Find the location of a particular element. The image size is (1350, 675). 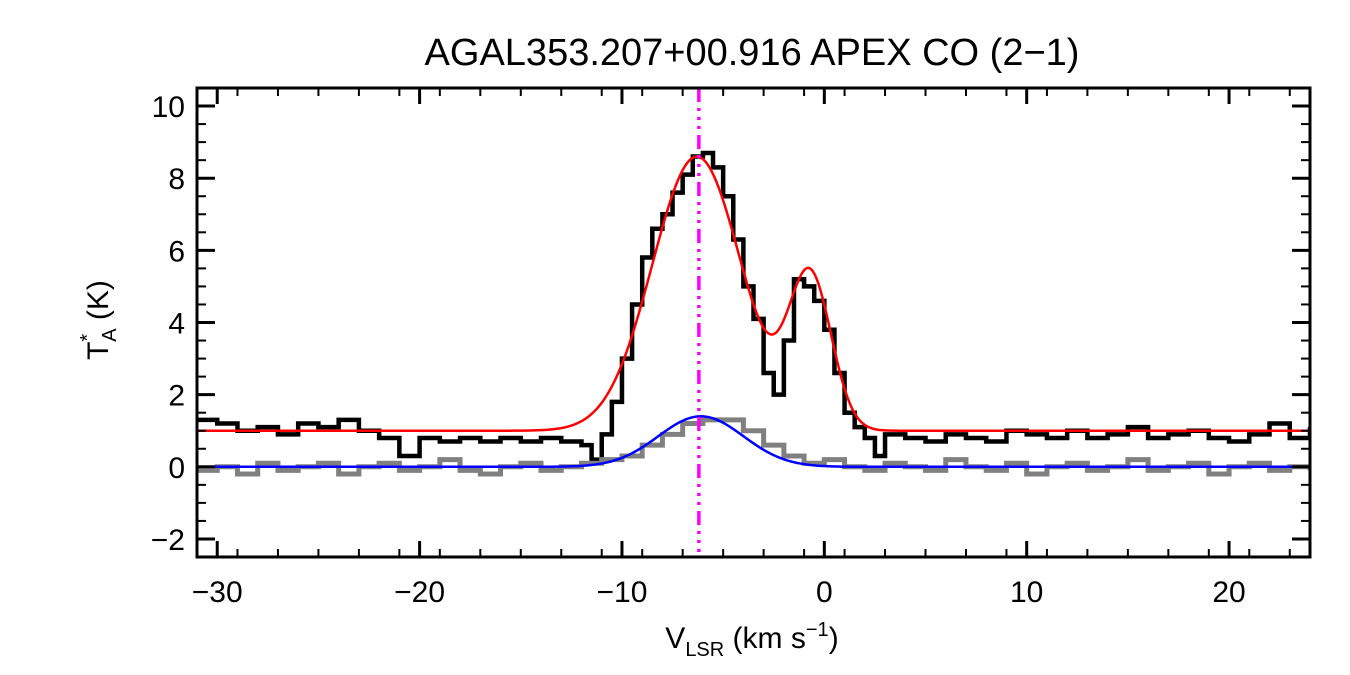

x-axis-label: VLSR (km s−1) is located at coordinates (751, 640).